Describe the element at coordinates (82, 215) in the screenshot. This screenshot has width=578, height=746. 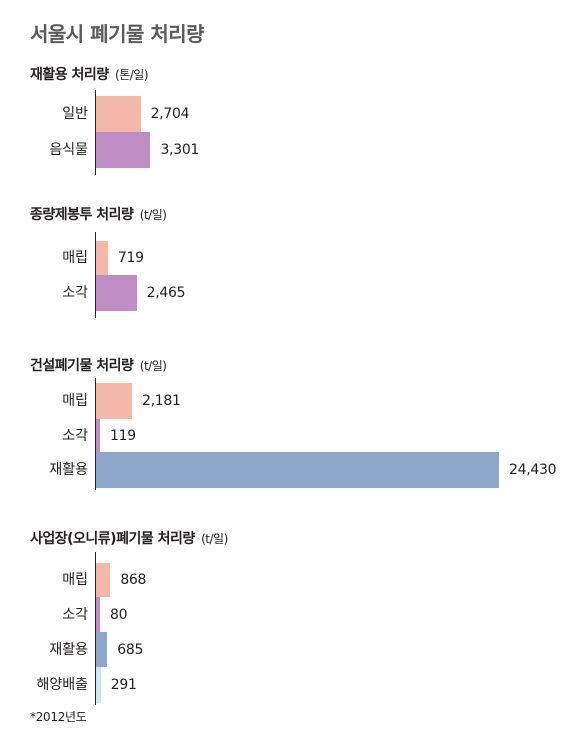
I see `section-title-text: 종량제봉투 처리량` at that location.